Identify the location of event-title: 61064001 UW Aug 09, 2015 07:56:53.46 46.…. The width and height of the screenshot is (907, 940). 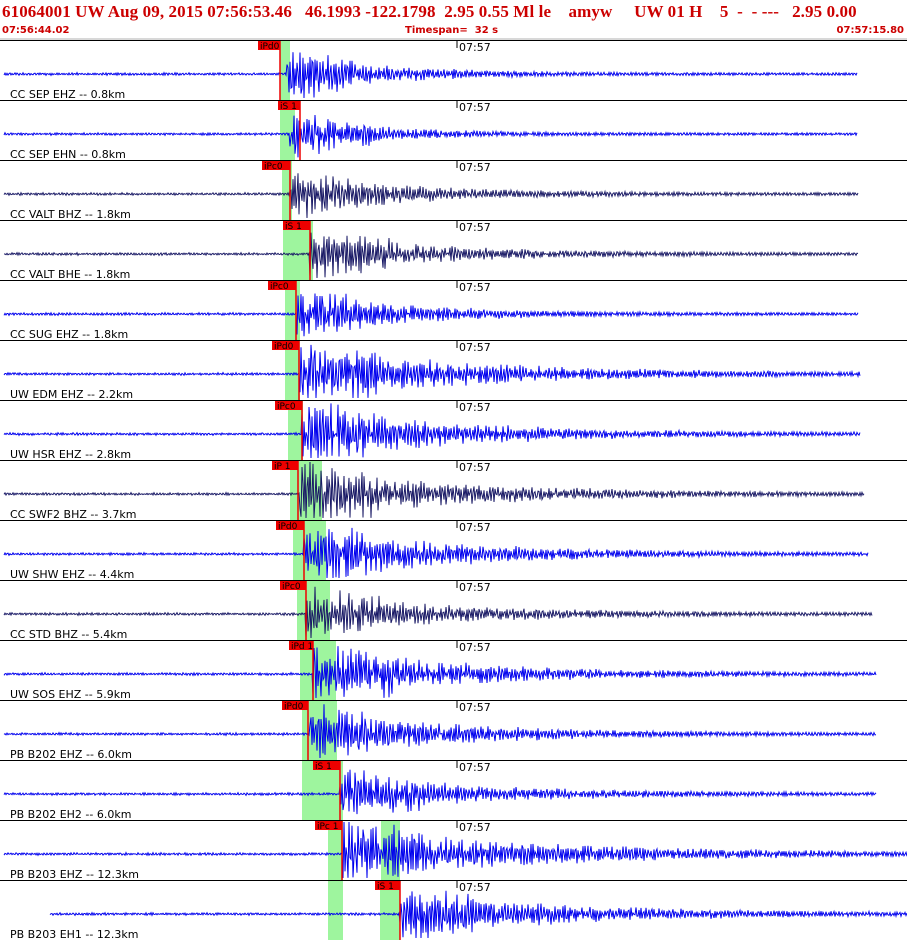
(429, 11).